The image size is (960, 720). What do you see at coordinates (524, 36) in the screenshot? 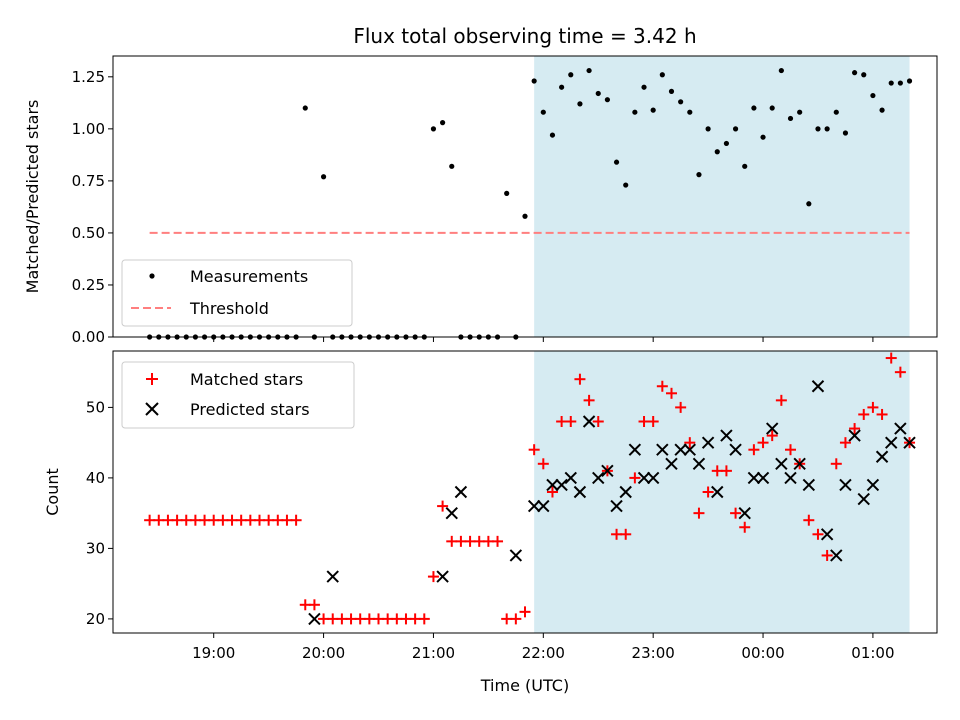
I see `chart-title: Flux total observing time = 3.42 h` at bounding box center [524, 36].